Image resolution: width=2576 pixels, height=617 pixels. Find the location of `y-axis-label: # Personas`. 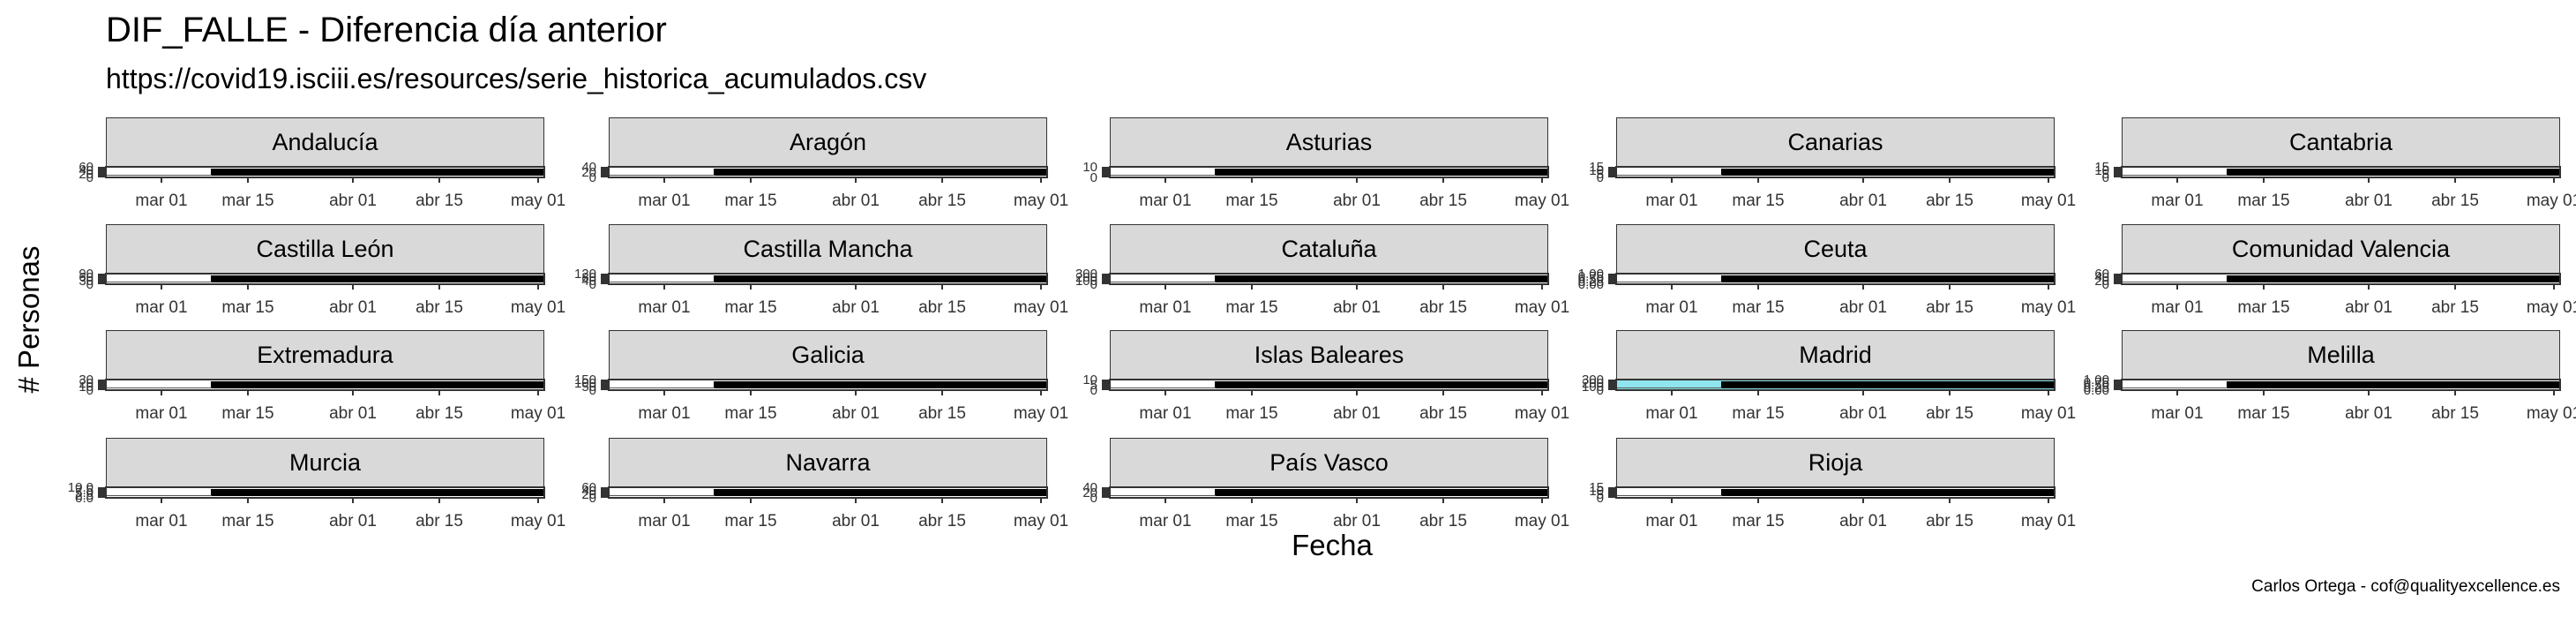

y-axis-label: # Personas is located at coordinates (29, 319).